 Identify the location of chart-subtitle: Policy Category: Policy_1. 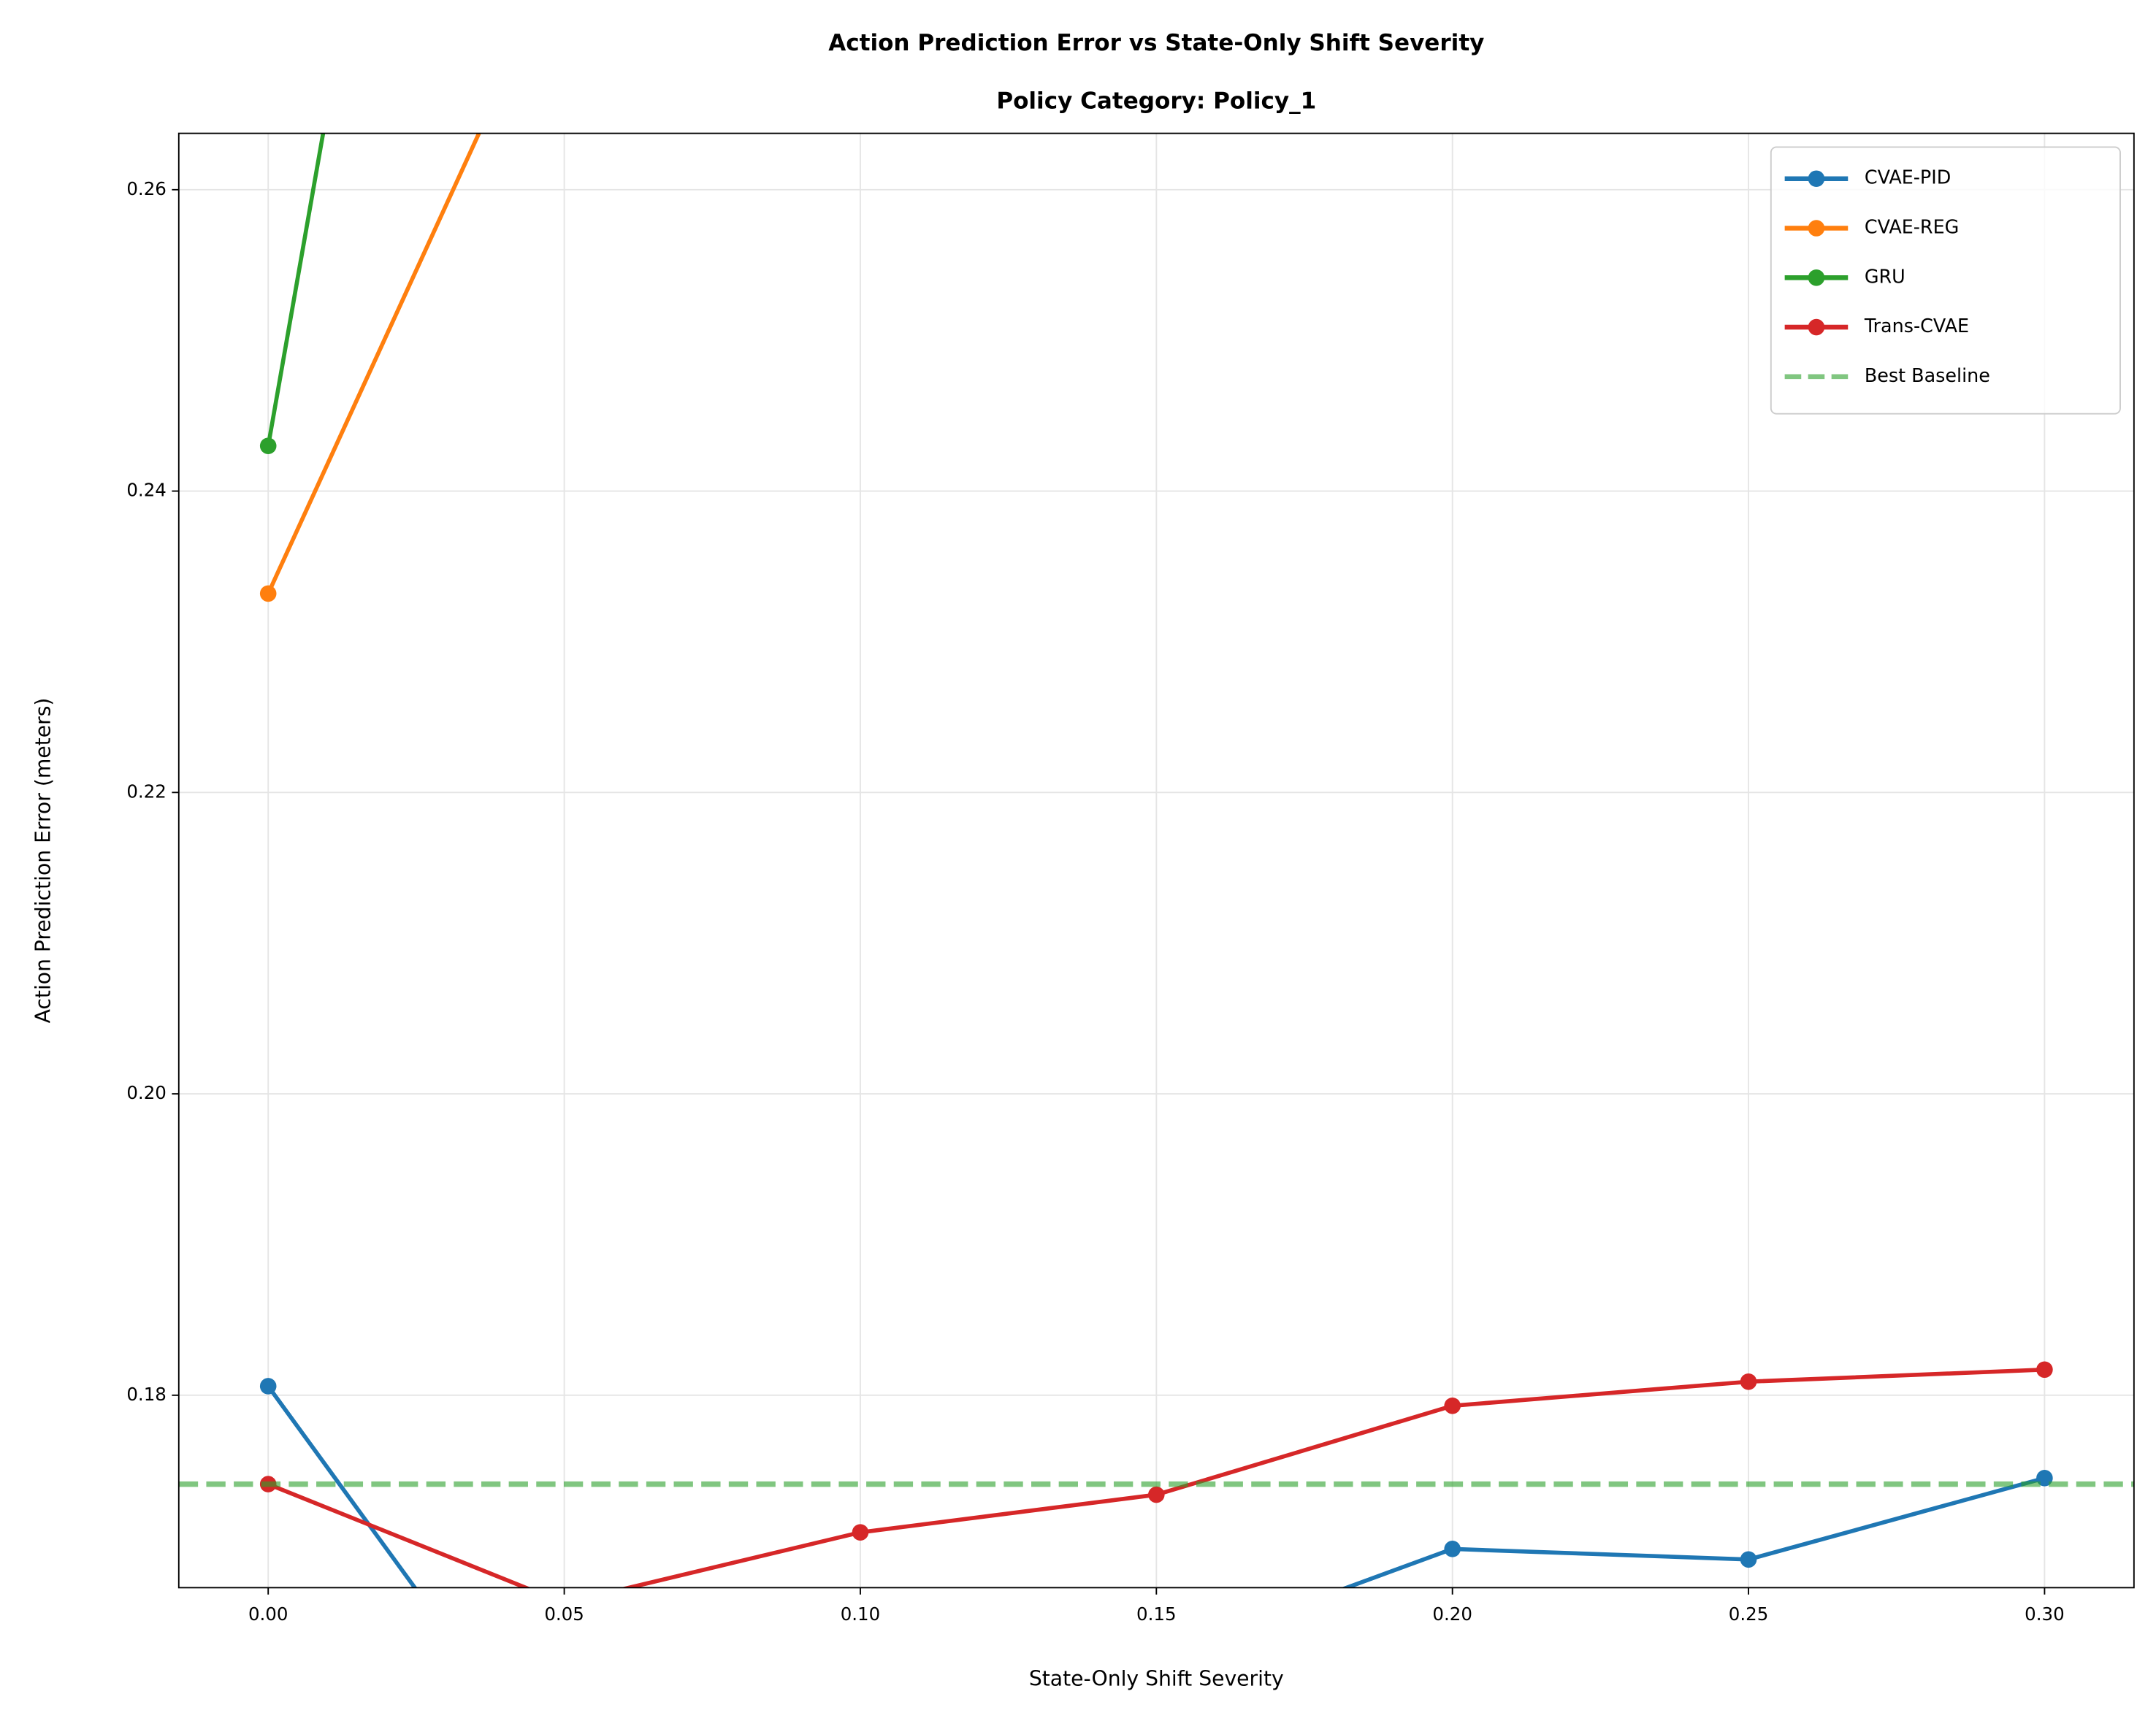
(1156, 101).